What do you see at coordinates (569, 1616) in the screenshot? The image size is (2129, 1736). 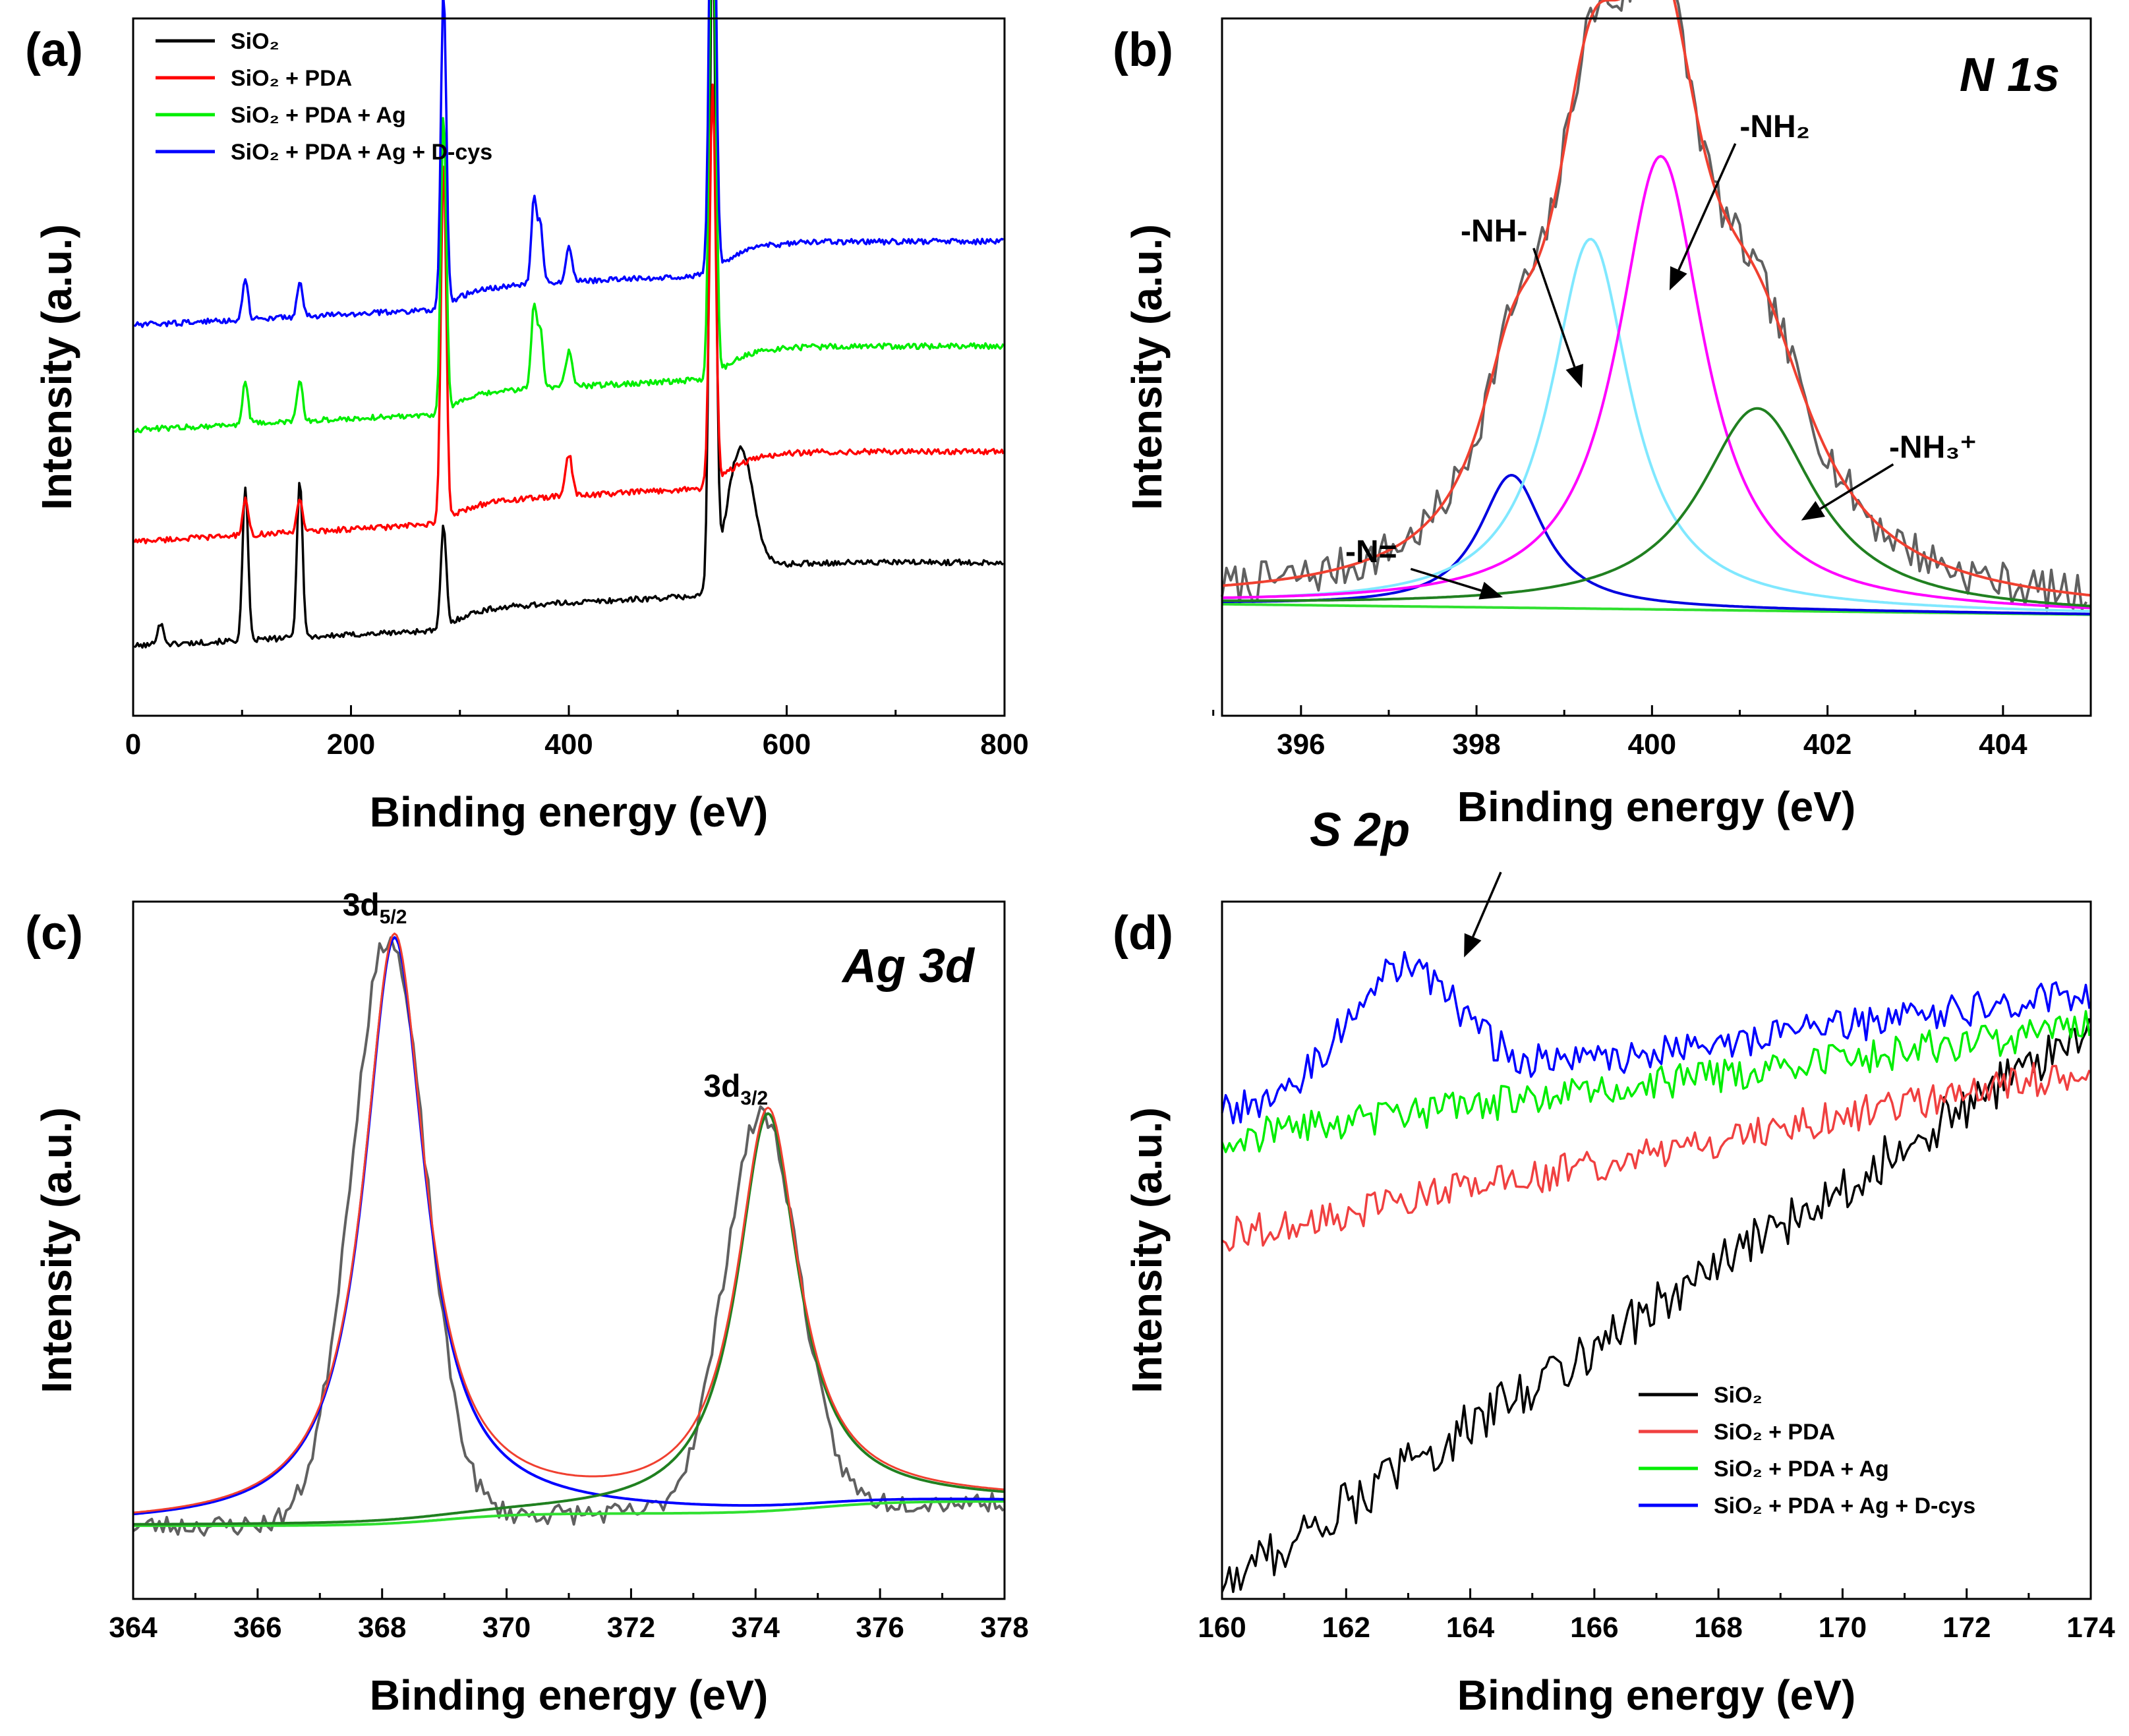 I see `x-ticks-c: 364 366 368 370 372 374 376 378` at bounding box center [569, 1616].